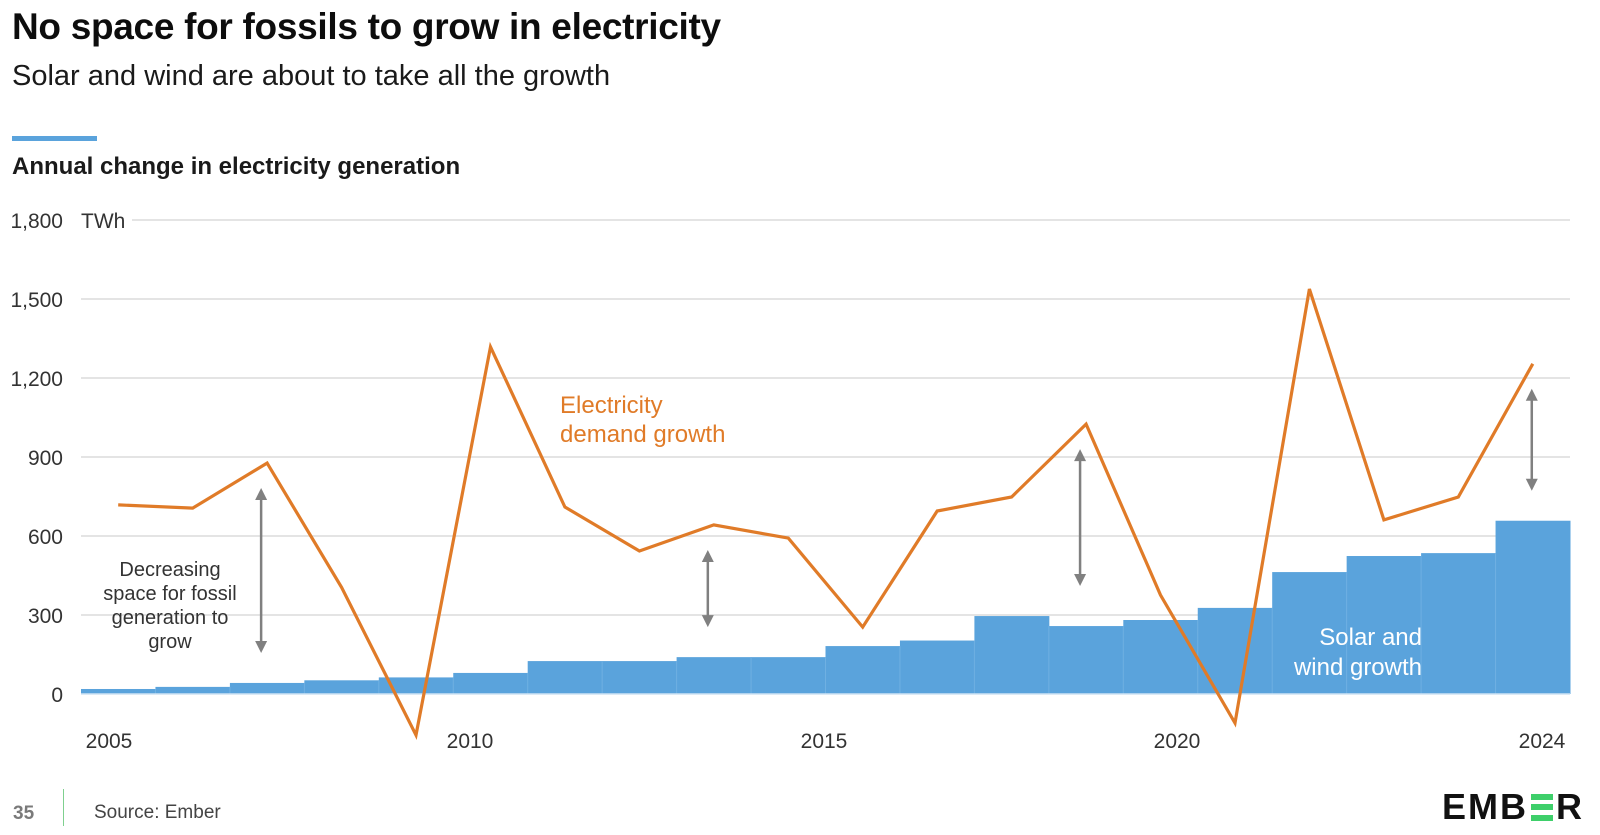 The height and width of the screenshot is (835, 1600). What do you see at coordinates (236, 166) in the screenshot?
I see `chart-title: Annual change in electricity generation` at bounding box center [236, 166].